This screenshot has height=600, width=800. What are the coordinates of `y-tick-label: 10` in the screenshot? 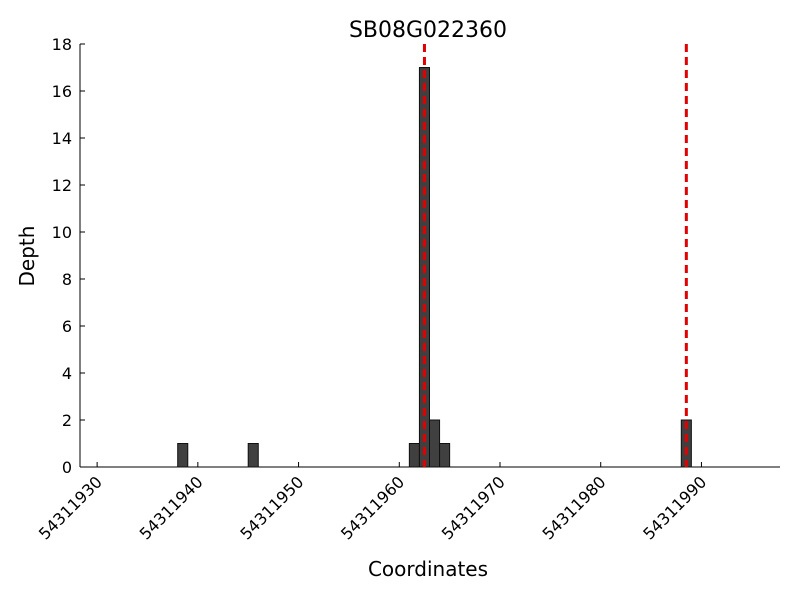 It's located at (62, 232).